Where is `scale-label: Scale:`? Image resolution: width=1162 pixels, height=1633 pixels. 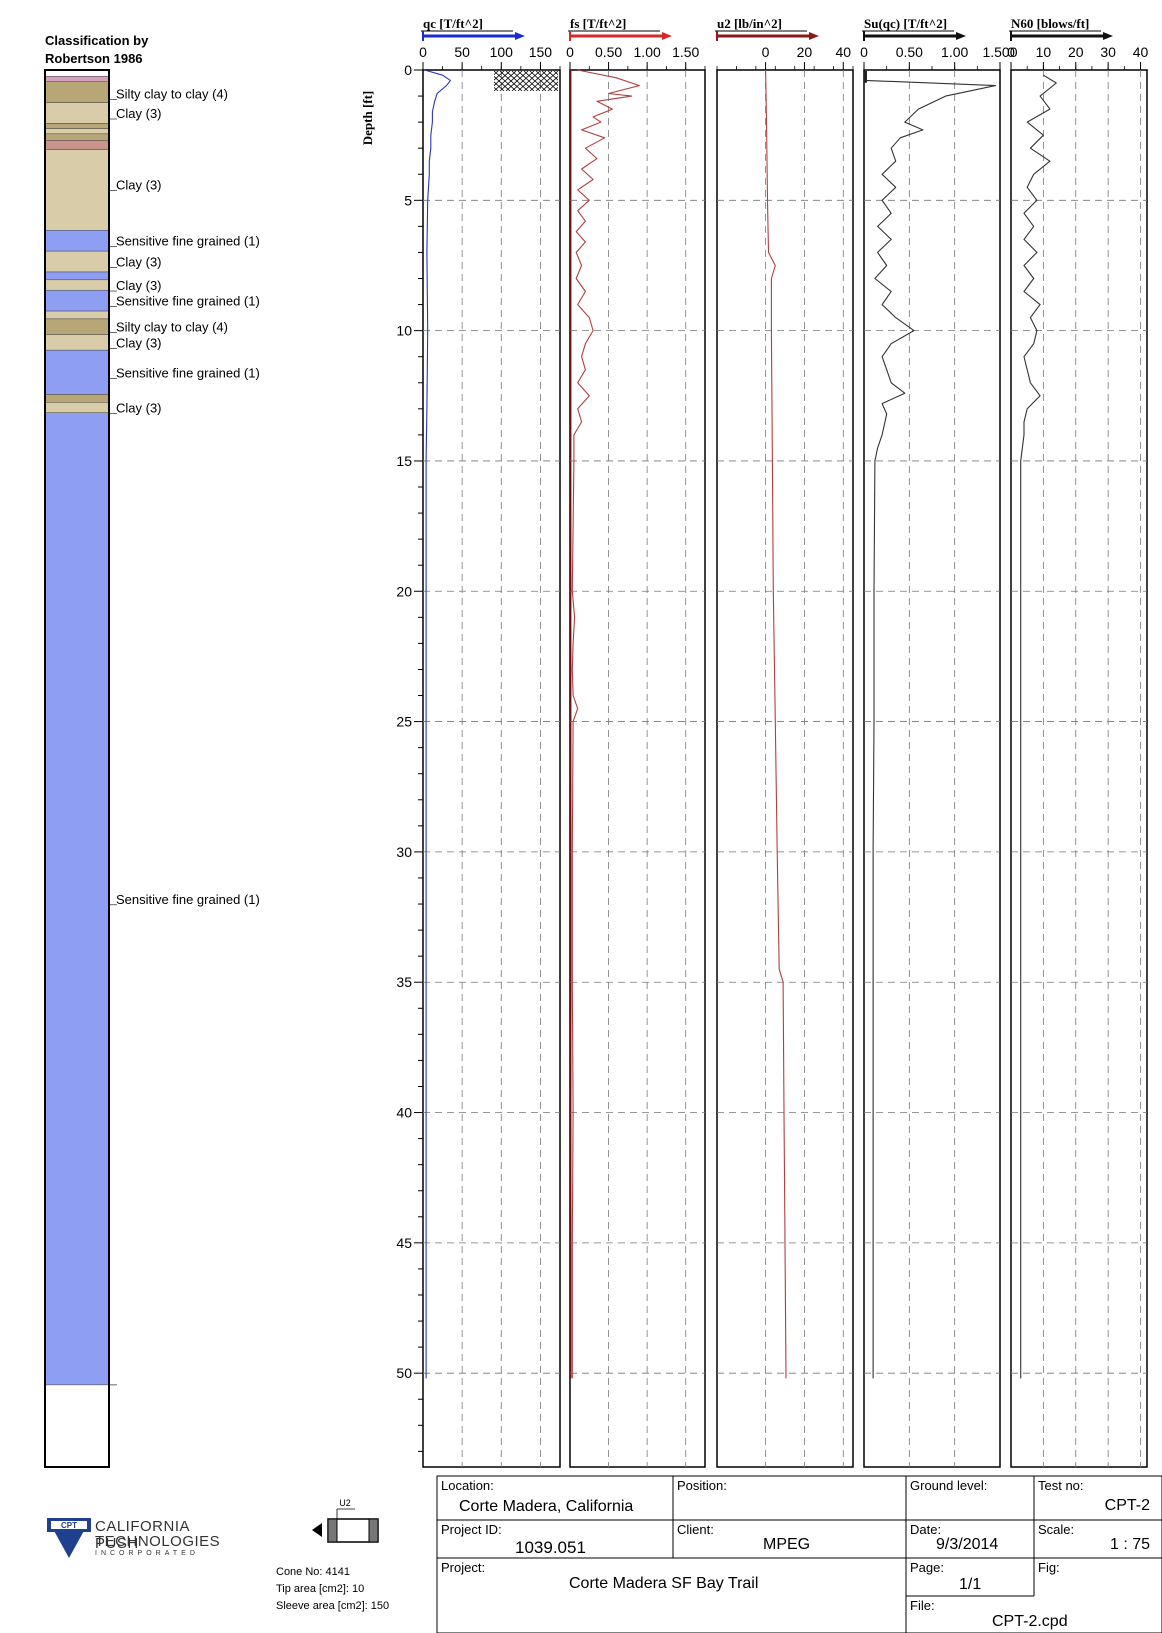
scale-label: Scale: is located at coordinates (1056, 1529).